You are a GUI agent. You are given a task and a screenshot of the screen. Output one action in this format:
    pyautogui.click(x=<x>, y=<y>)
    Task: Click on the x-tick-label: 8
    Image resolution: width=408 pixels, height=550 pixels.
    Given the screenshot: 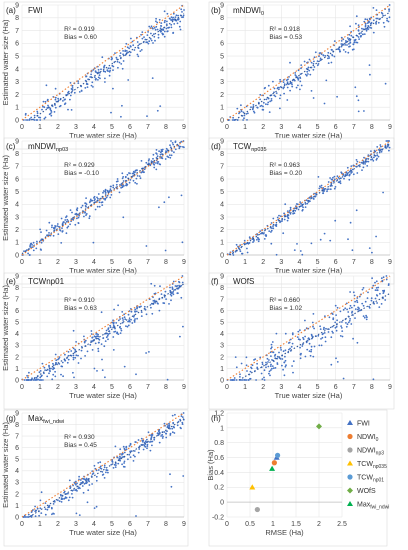 What is the action you would take?
    pyautogui.click(x=166, y=524)
    